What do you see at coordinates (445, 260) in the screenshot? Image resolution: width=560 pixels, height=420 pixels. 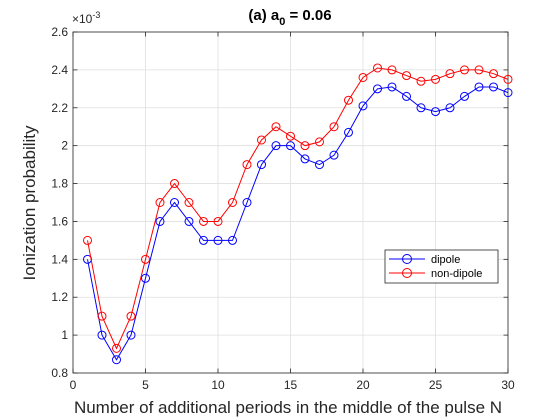 I see `legend-dipole-label: dipole` at bounding box center [445, 260].